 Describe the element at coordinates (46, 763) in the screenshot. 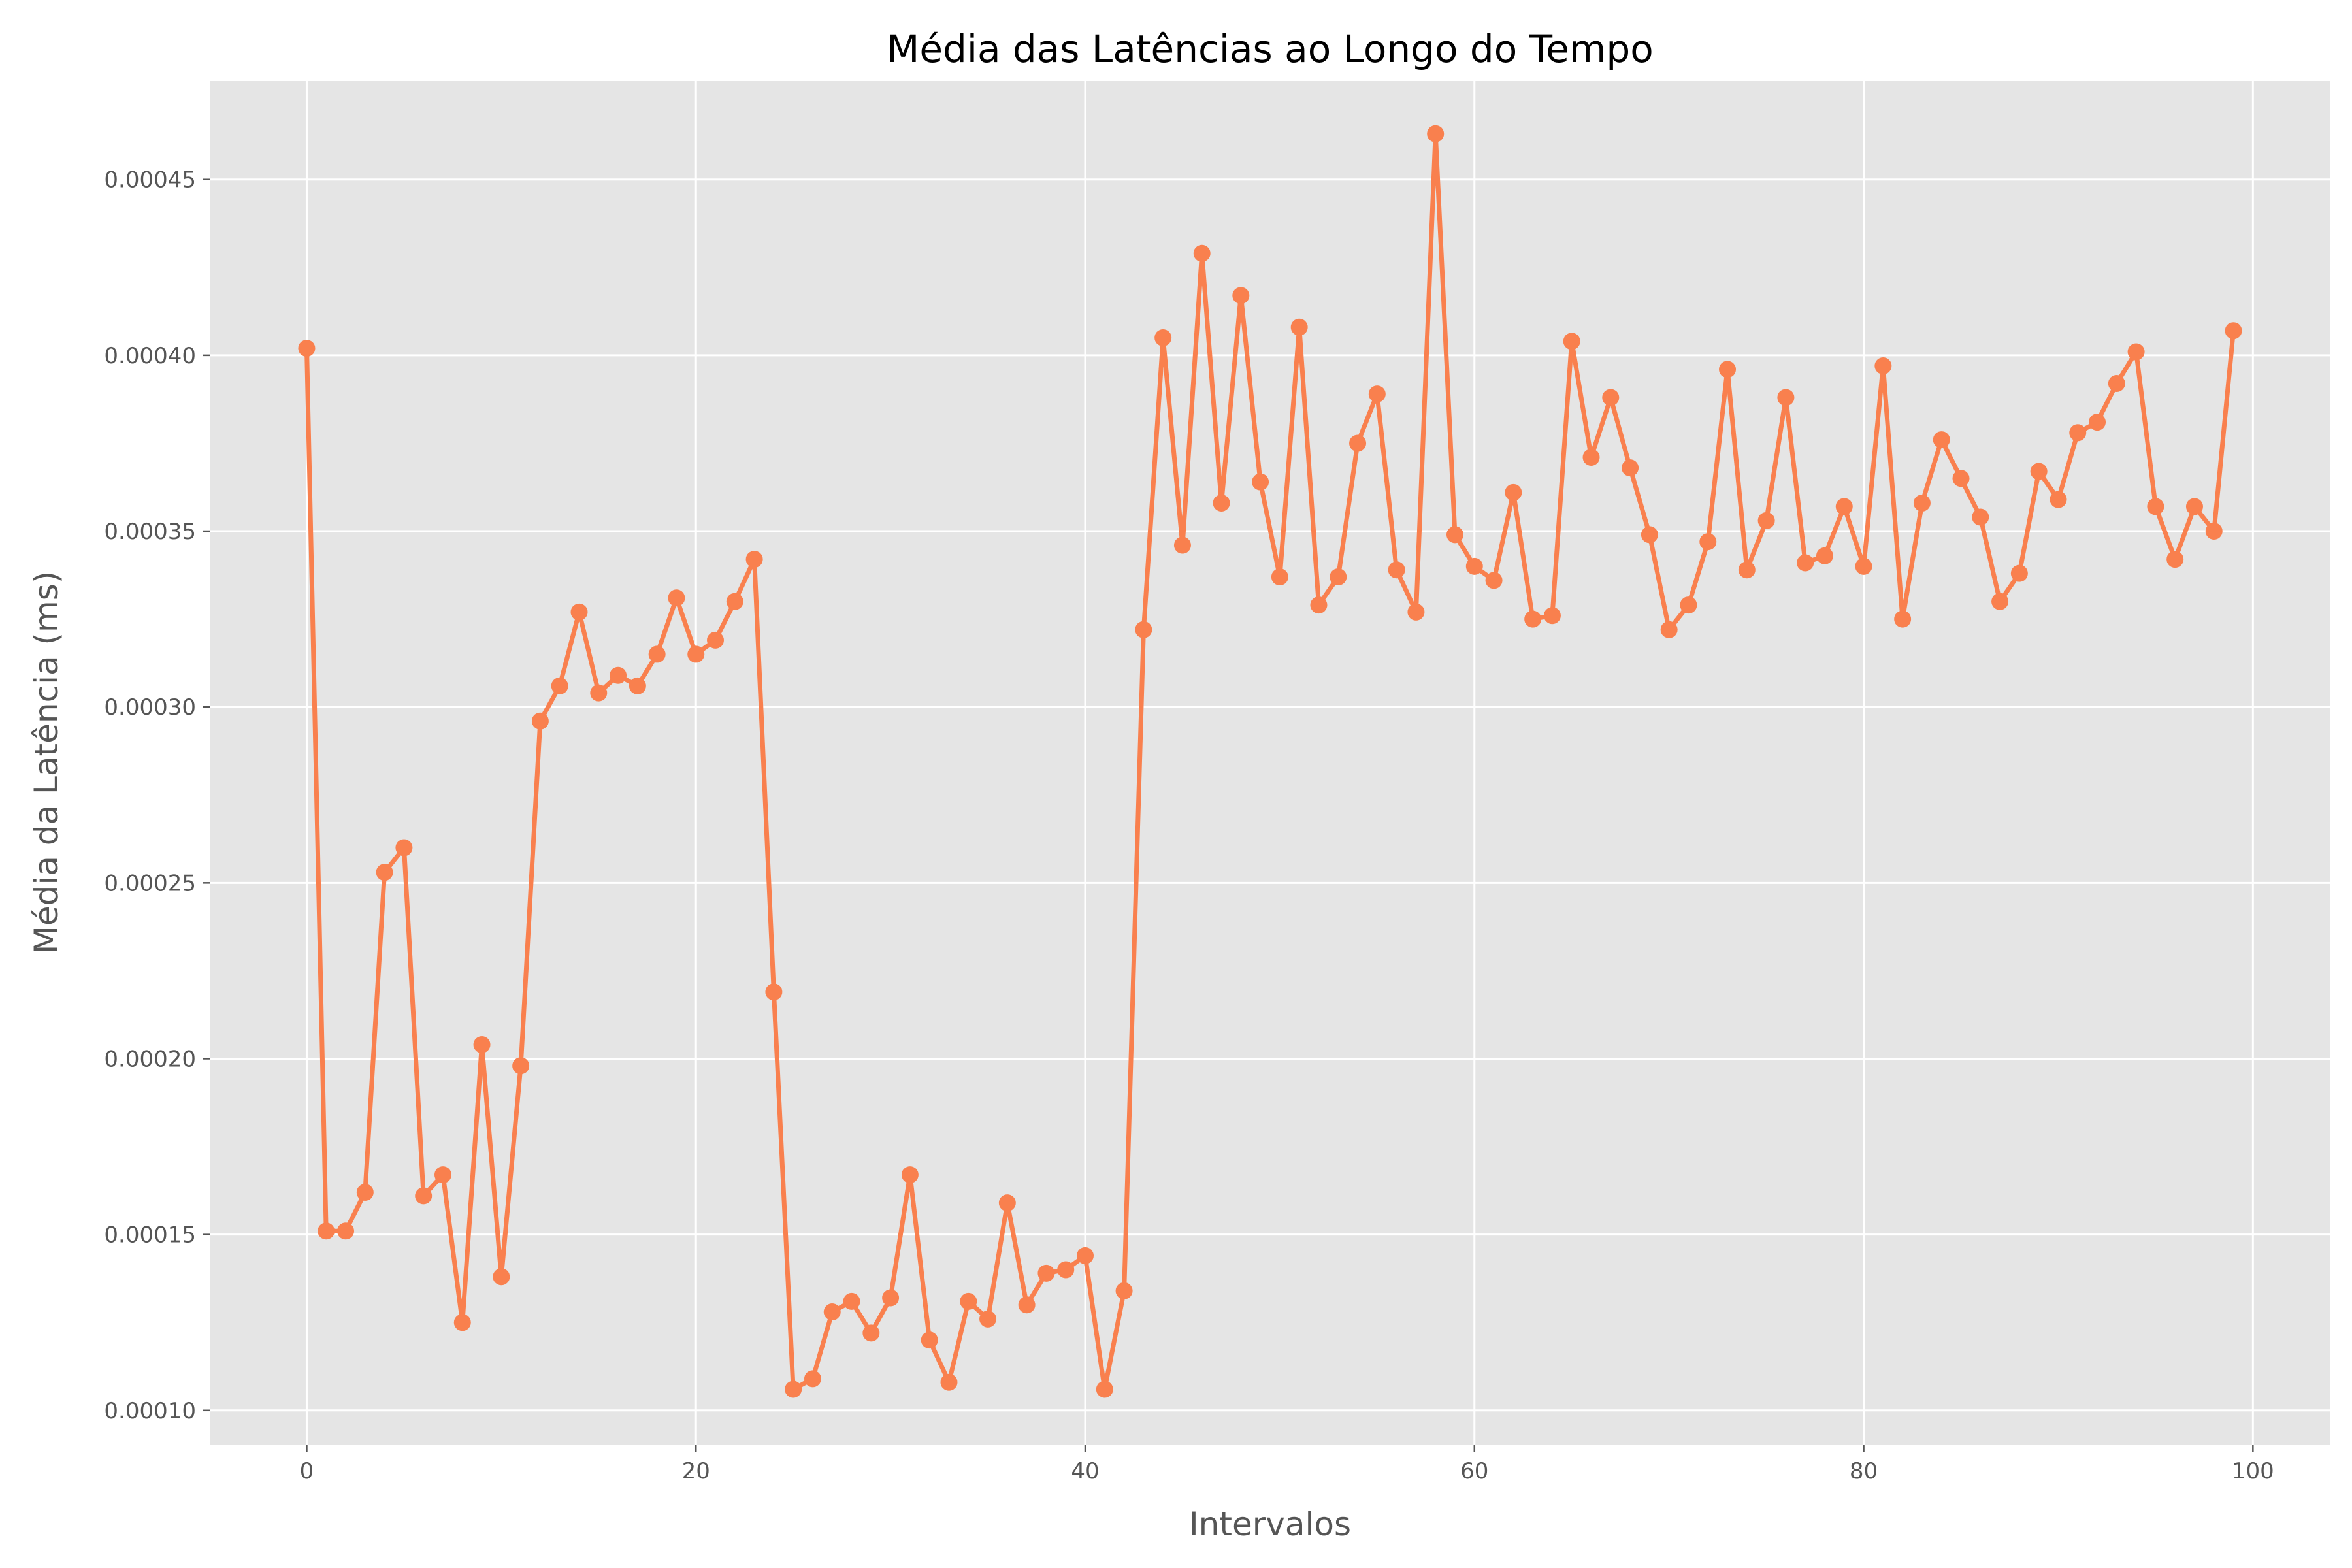

I see `y-axis-label: Média da Latência (ms)` at that location.